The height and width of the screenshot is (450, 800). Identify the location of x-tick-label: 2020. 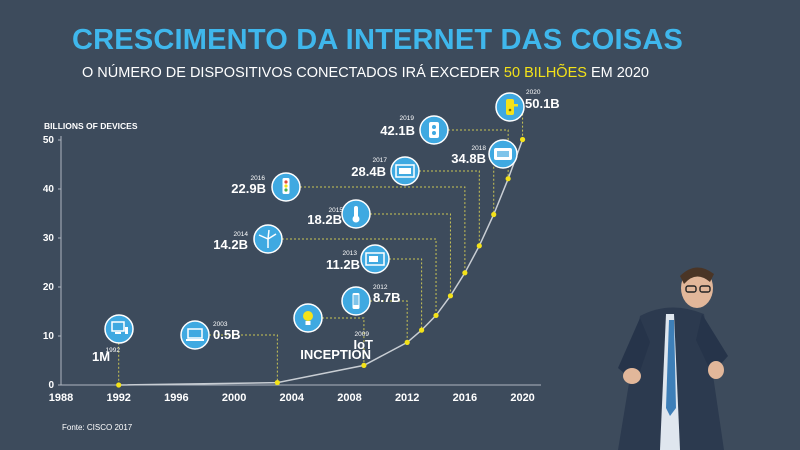
(522, 398).